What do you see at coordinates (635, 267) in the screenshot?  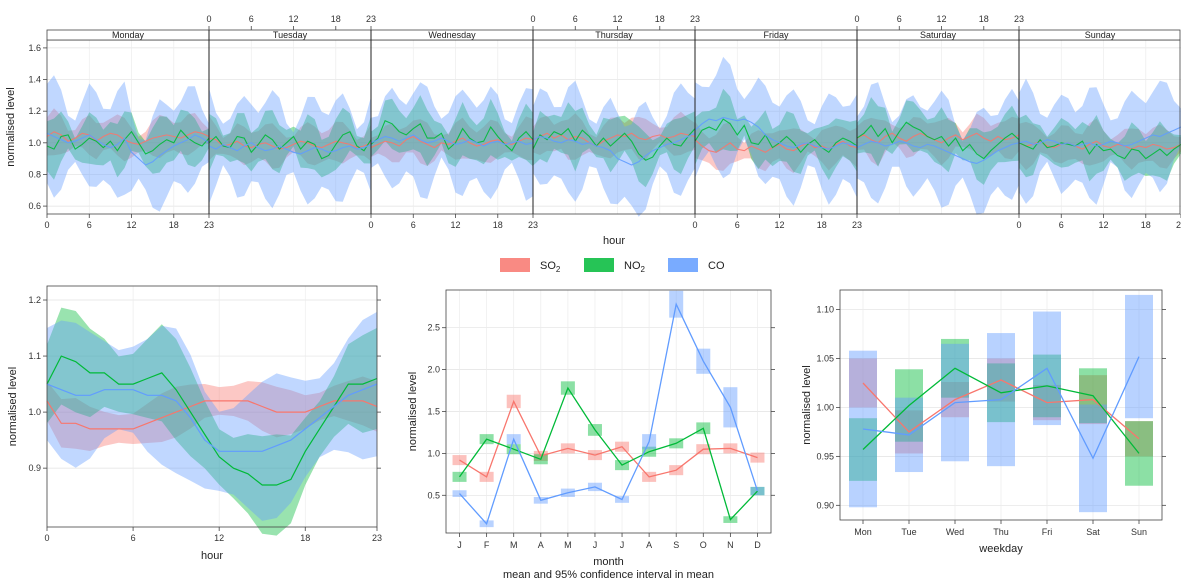 I see `legend-label-no2: NO2` at bounding box center [635, 267].